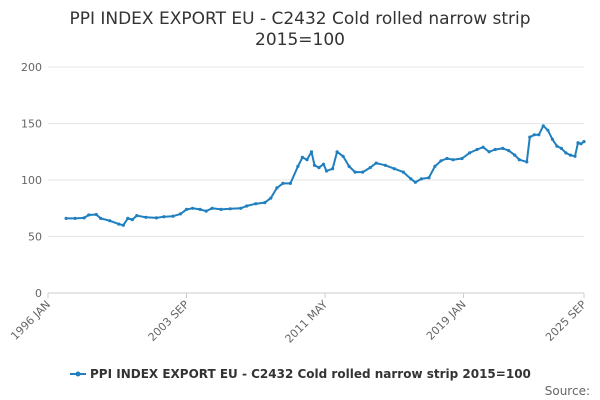 The width and height of the screenshot is (600, 400). What do you see at coordinates (30, 320) in the screenshot?
I see `x-tick-label: 1996 JAN` at bounding box center [30, 320].